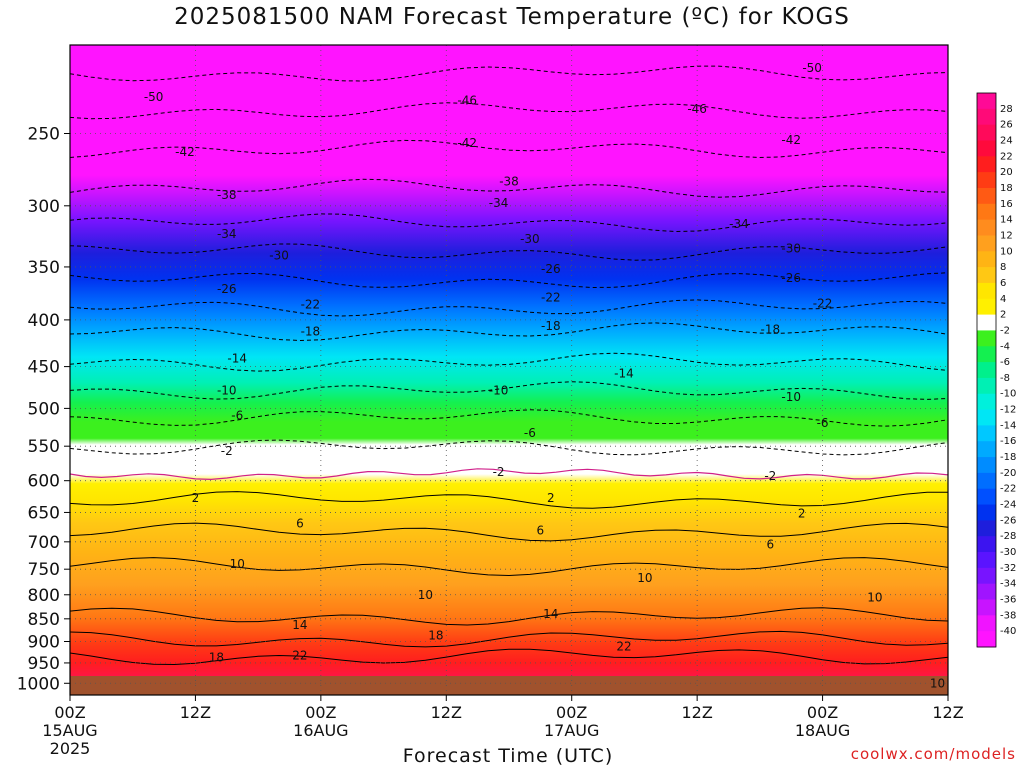  I want to click on colorbar-label: 20, so click(1006, 172).